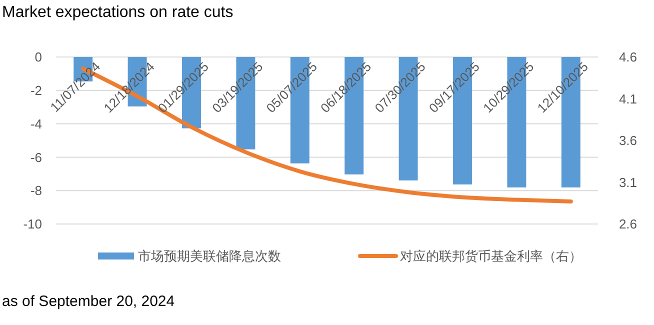 The image size is (654, 325). What do you see at coordinates (209, 256) in the screenshot?
I see `legend-label: 市场预期美联储降息次数` at bounding box center [209, 256].